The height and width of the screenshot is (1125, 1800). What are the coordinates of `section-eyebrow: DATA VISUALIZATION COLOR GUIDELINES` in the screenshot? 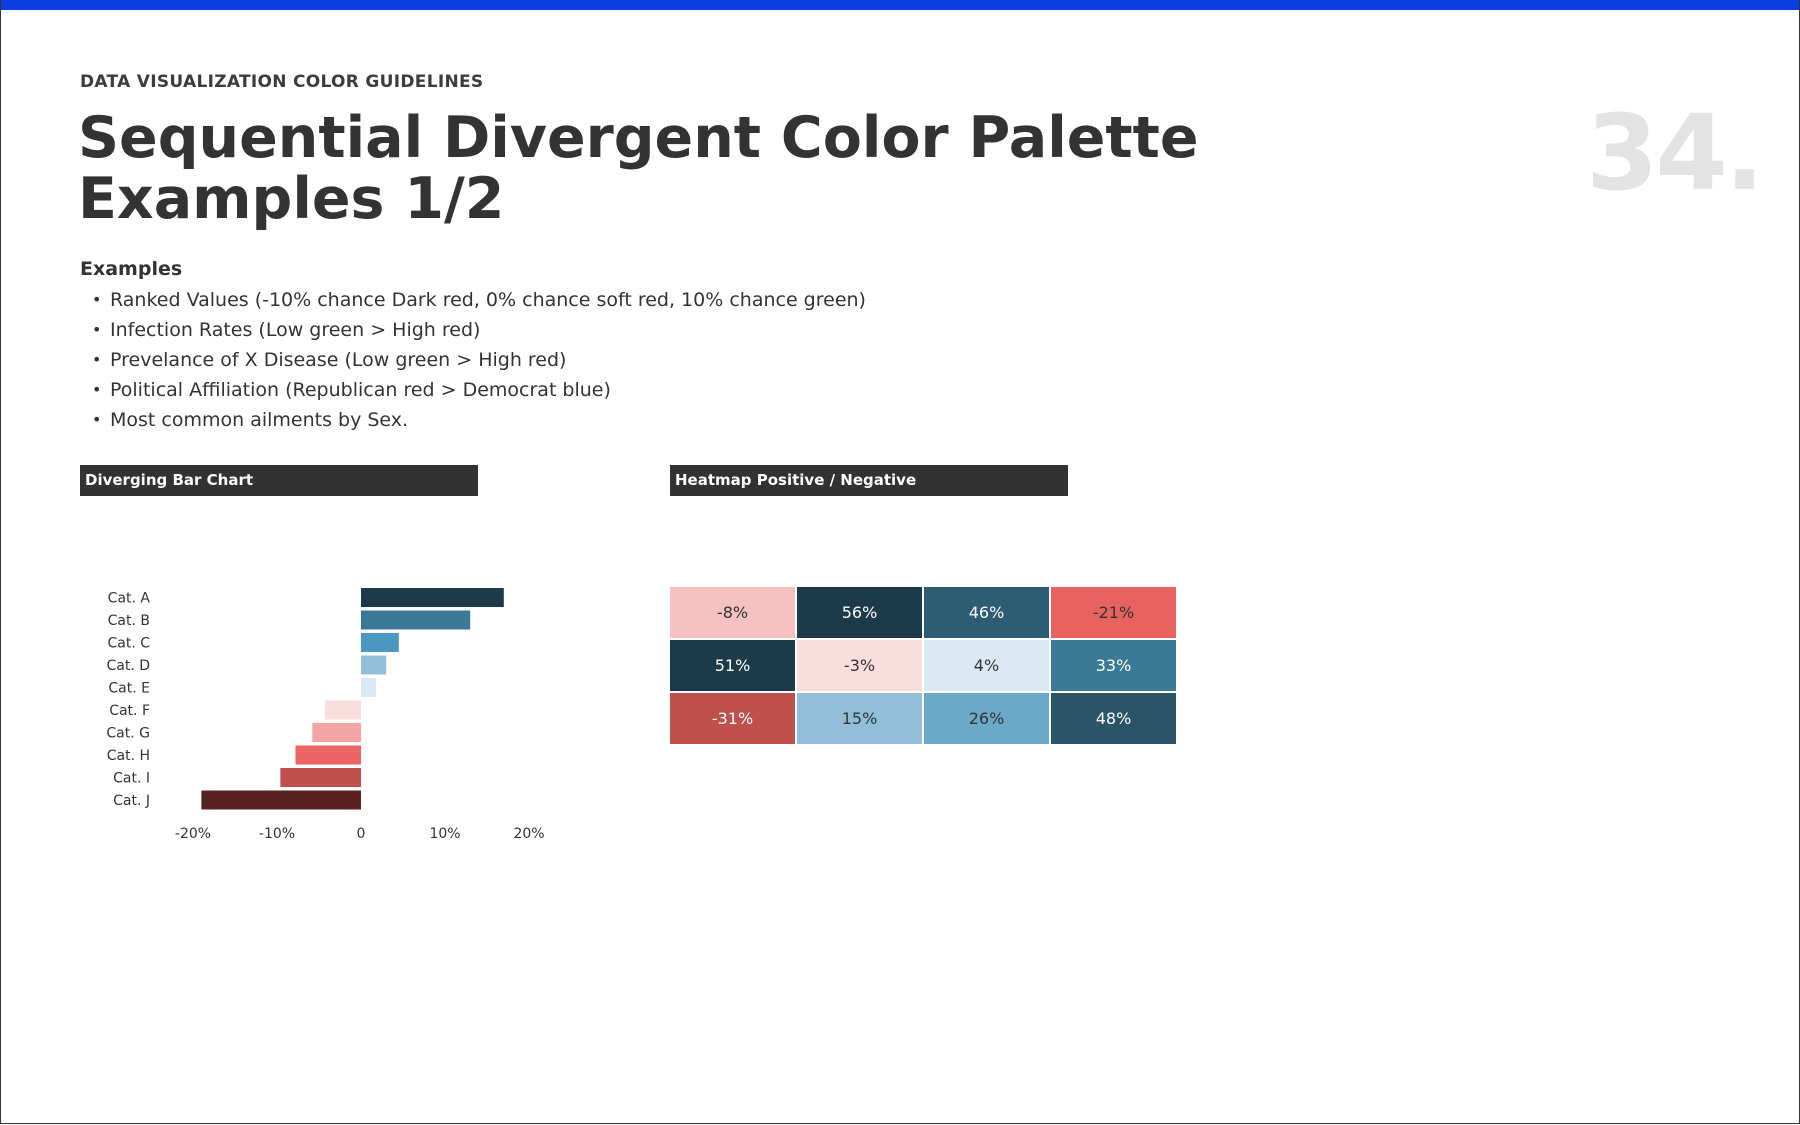 It's located at (282, 82).